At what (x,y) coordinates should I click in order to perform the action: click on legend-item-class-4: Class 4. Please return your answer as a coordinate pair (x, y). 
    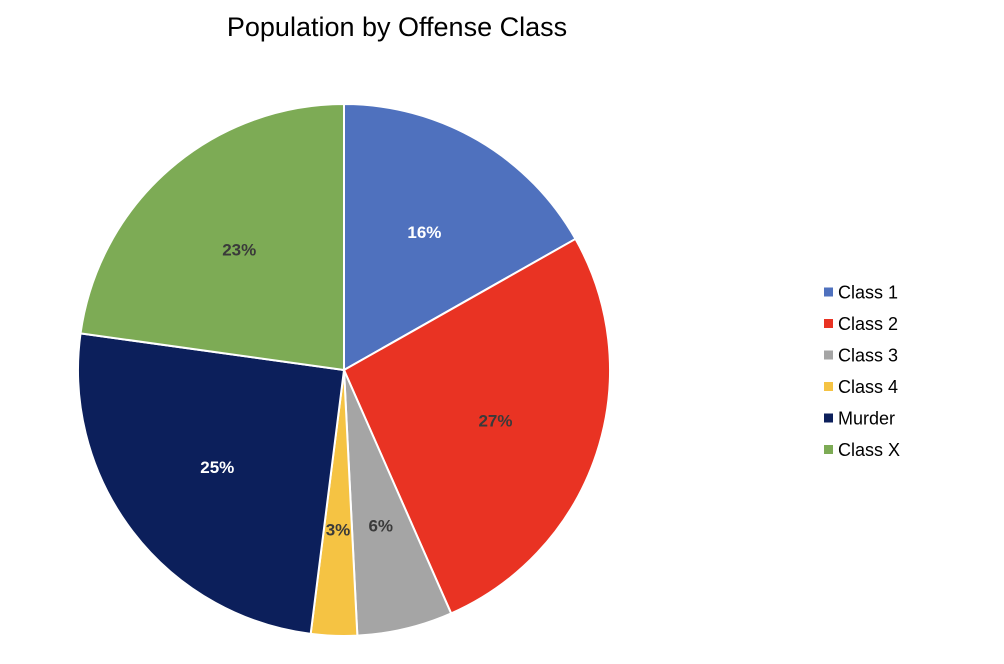
    Looking at the image, I should click on (861, 387).